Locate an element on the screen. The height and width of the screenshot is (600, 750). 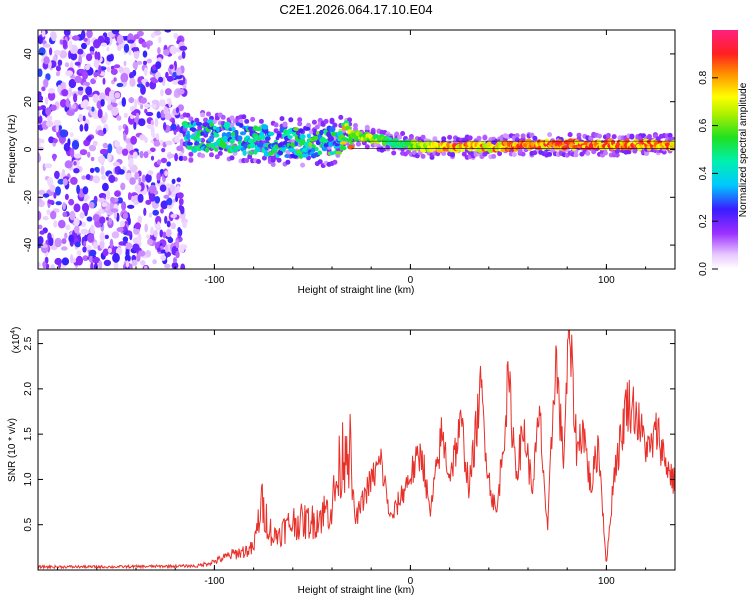
snr-multiplier: (x104) is located at coordinates (16, 340).